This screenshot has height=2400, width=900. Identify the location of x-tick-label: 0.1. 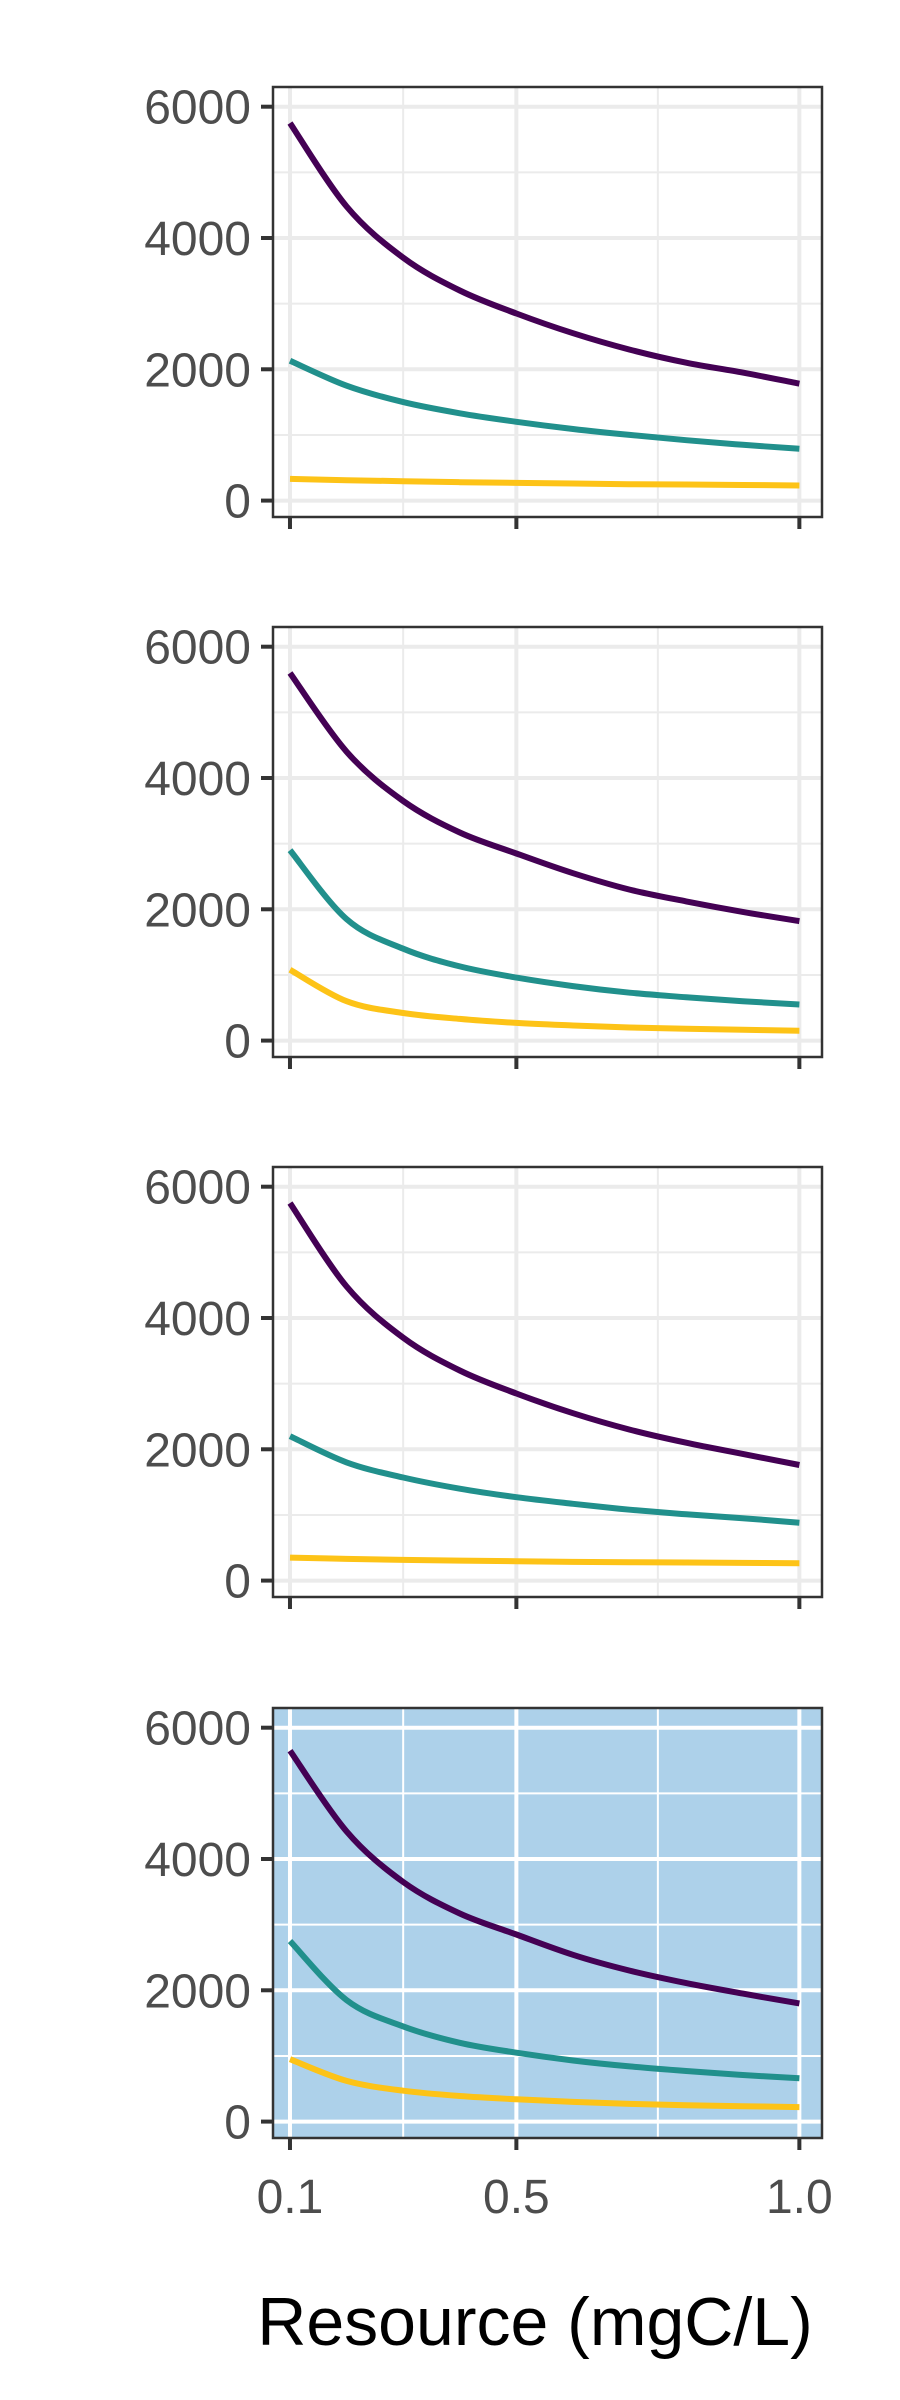
(290, 2197).